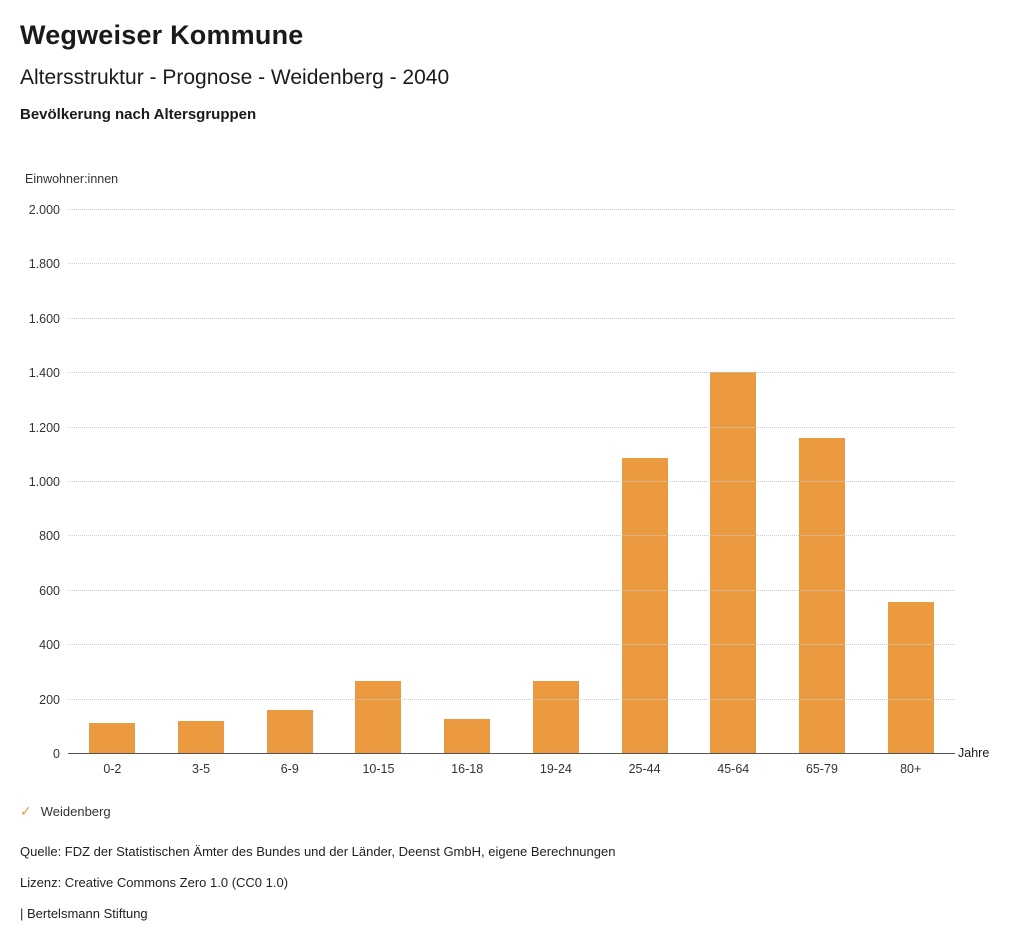 The height and width of the screenshot is (946, 1024). I want to click on check-icon: ✓, so click(26, 811).